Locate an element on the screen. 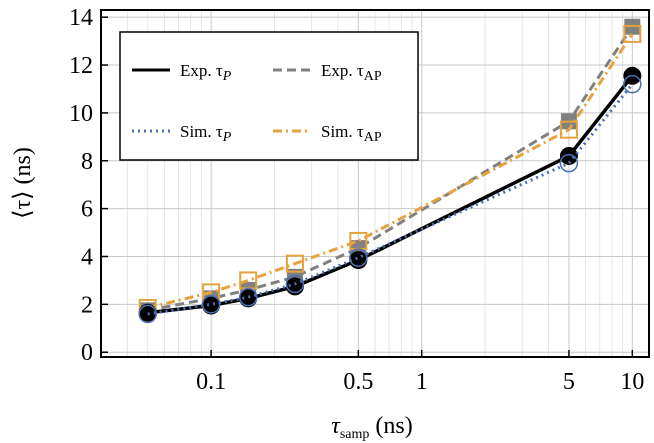 The height and width of the screenshot is (443, 654). legend-label-exp-p: Exp. τP is located at coordinates (206, 72).